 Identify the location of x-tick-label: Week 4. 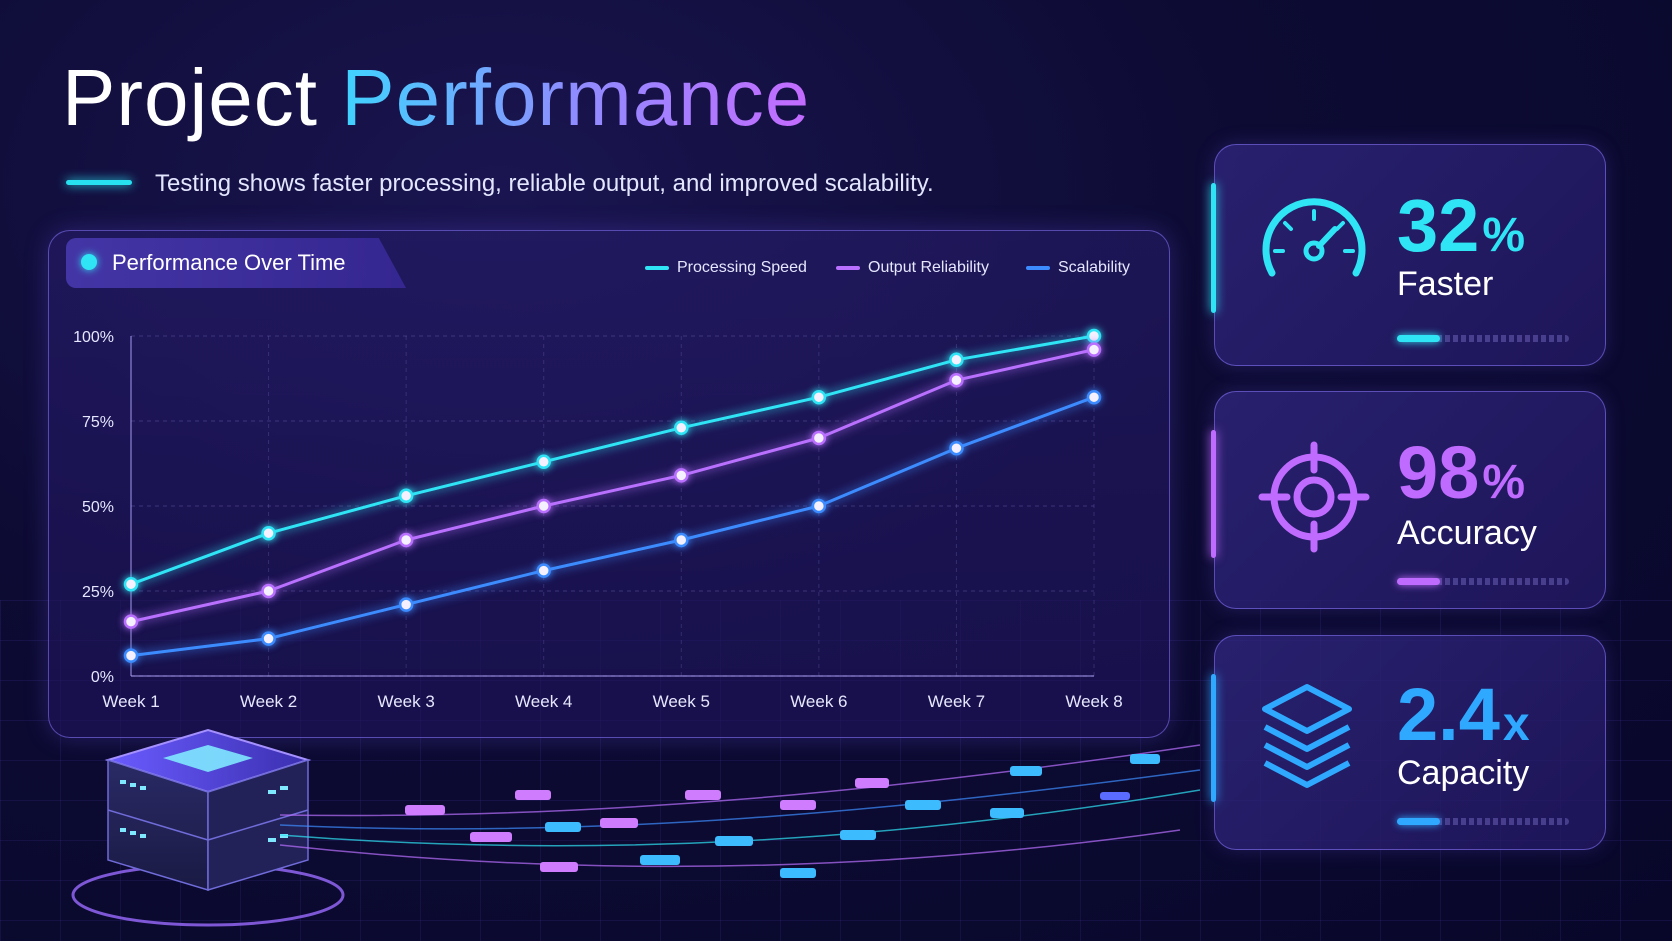
(543, 701).